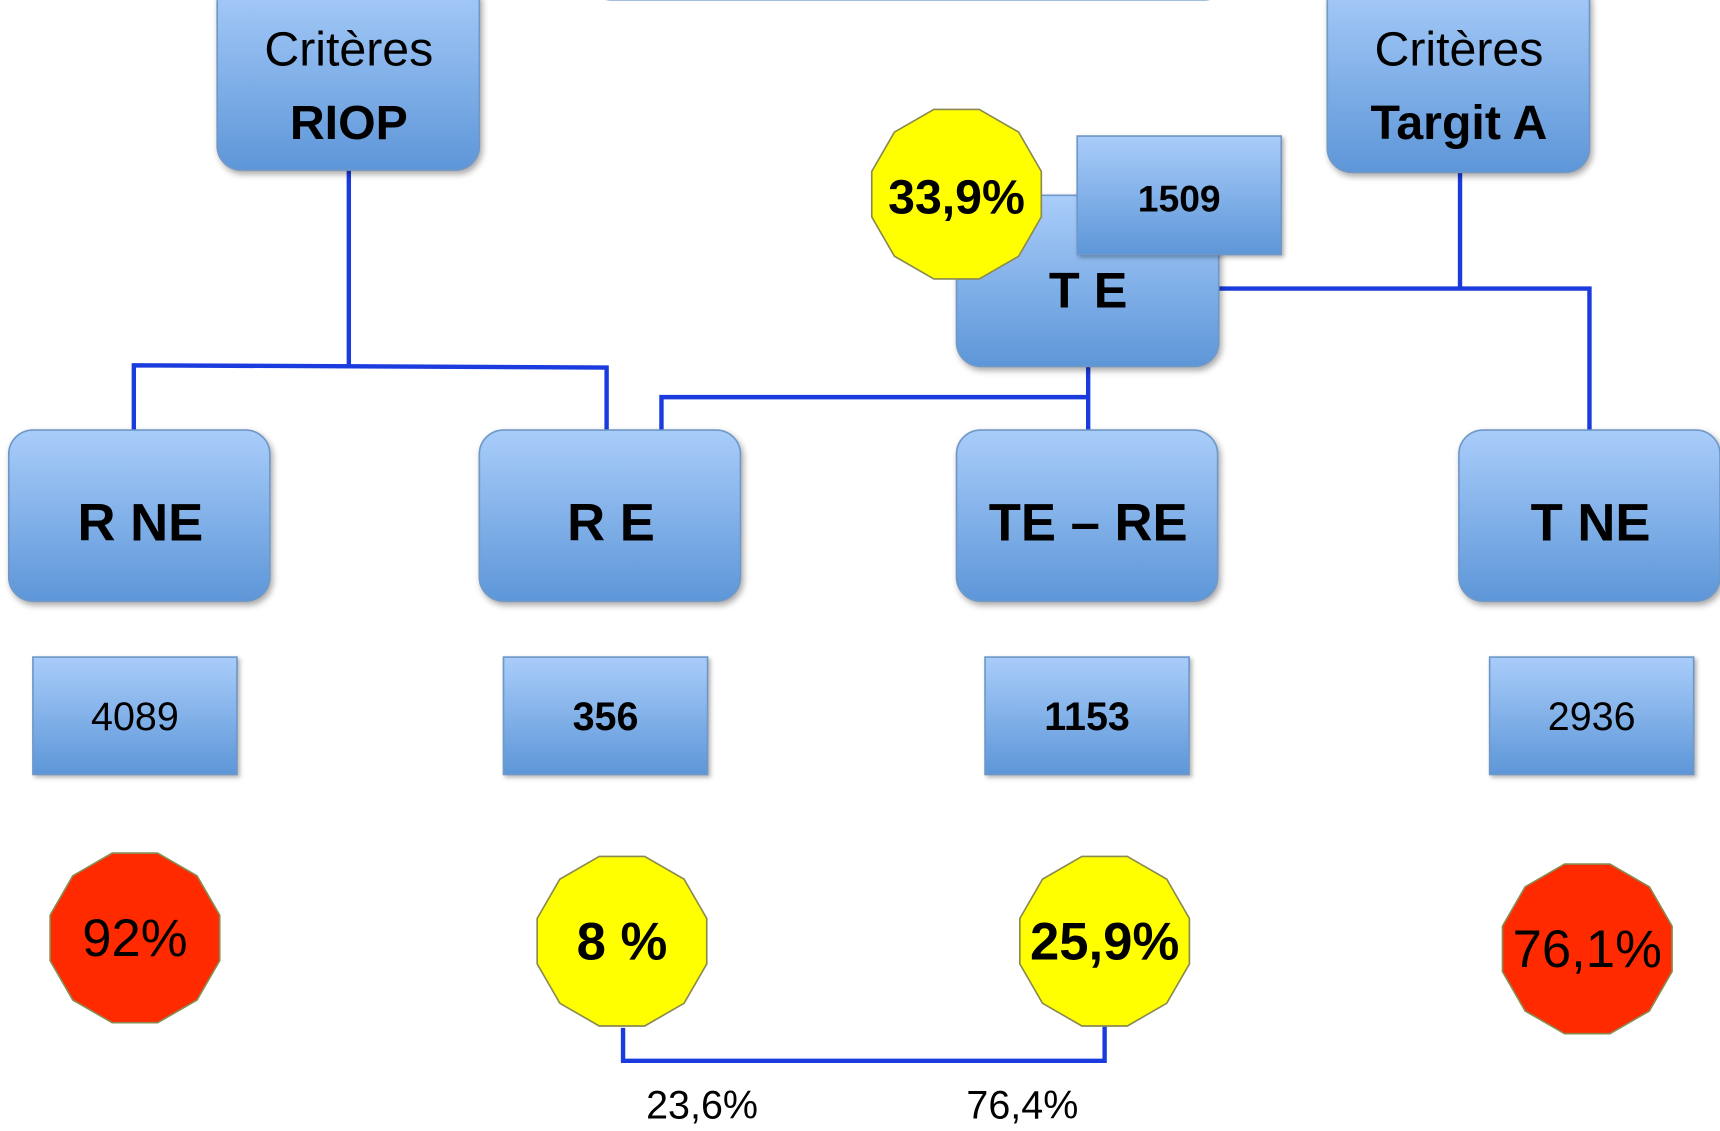  I want to click on count-label: 1153, so click(1087, 717).